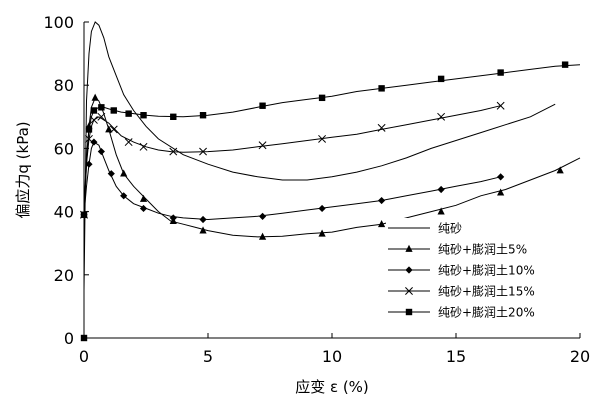 The width and height of the screenshot is (600, 414). Describe the element at coordinates (69, 338) in the screenshot. I see `y-tick-label: 0` at that location.